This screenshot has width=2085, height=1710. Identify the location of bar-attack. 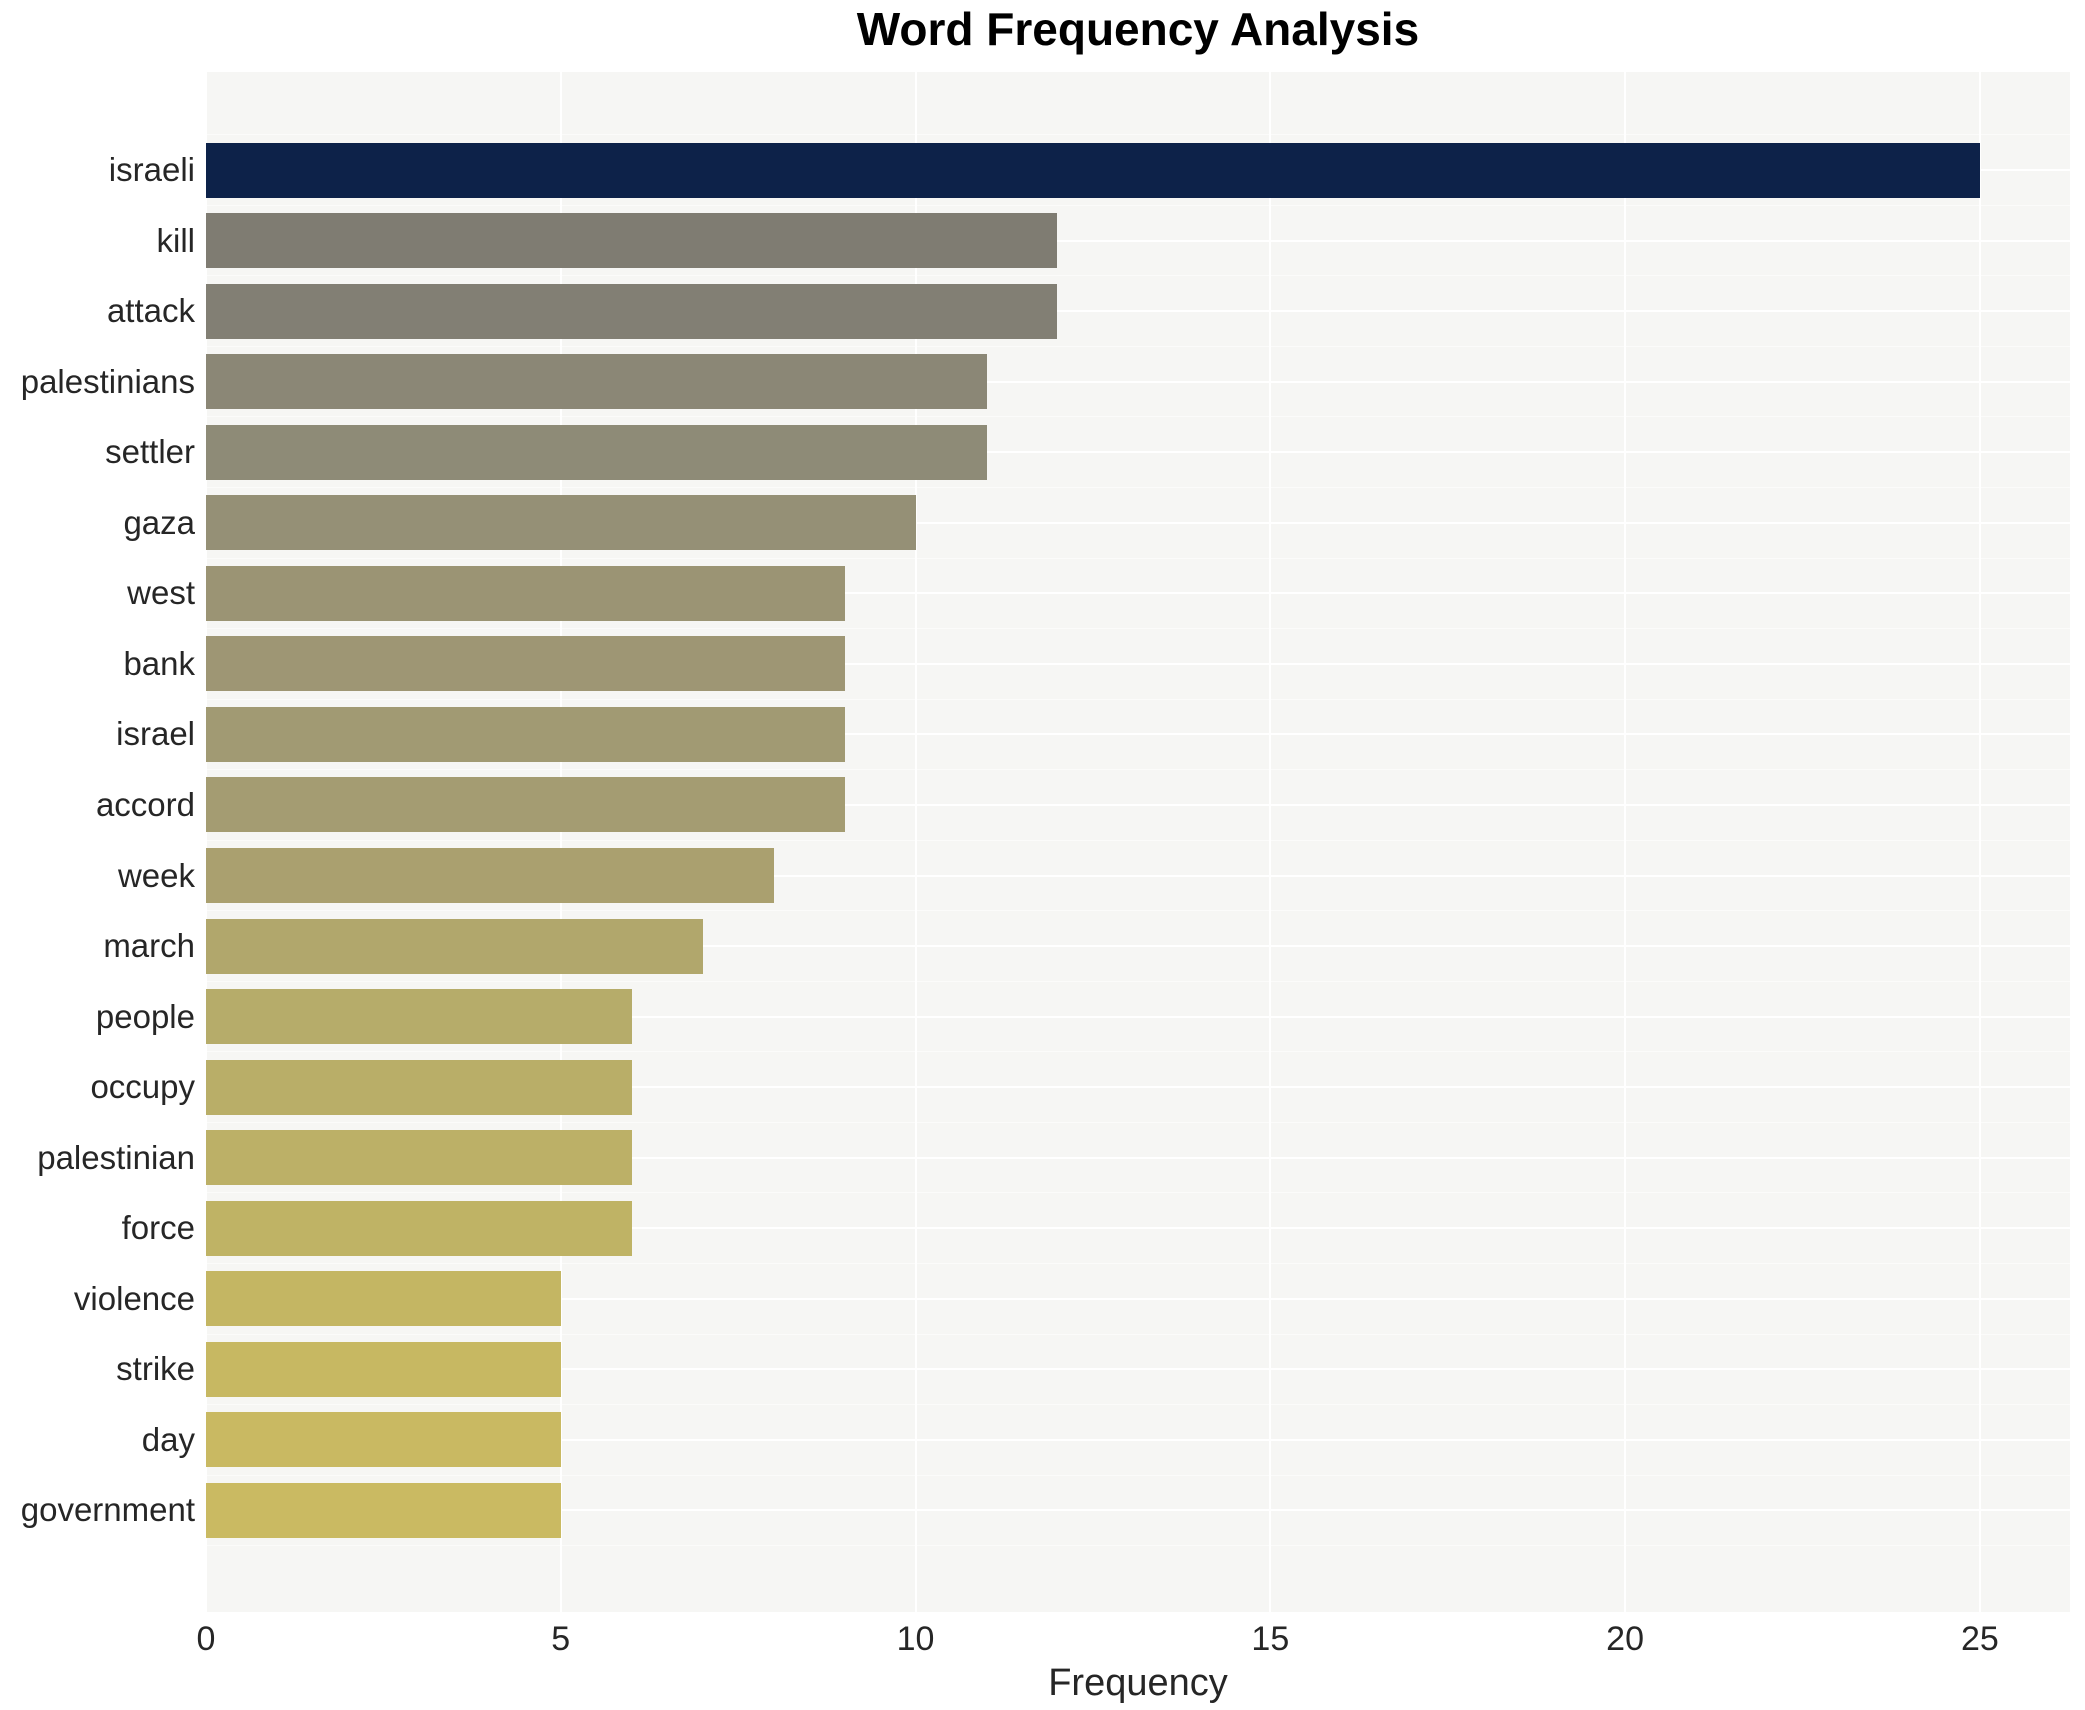
(632, 311).